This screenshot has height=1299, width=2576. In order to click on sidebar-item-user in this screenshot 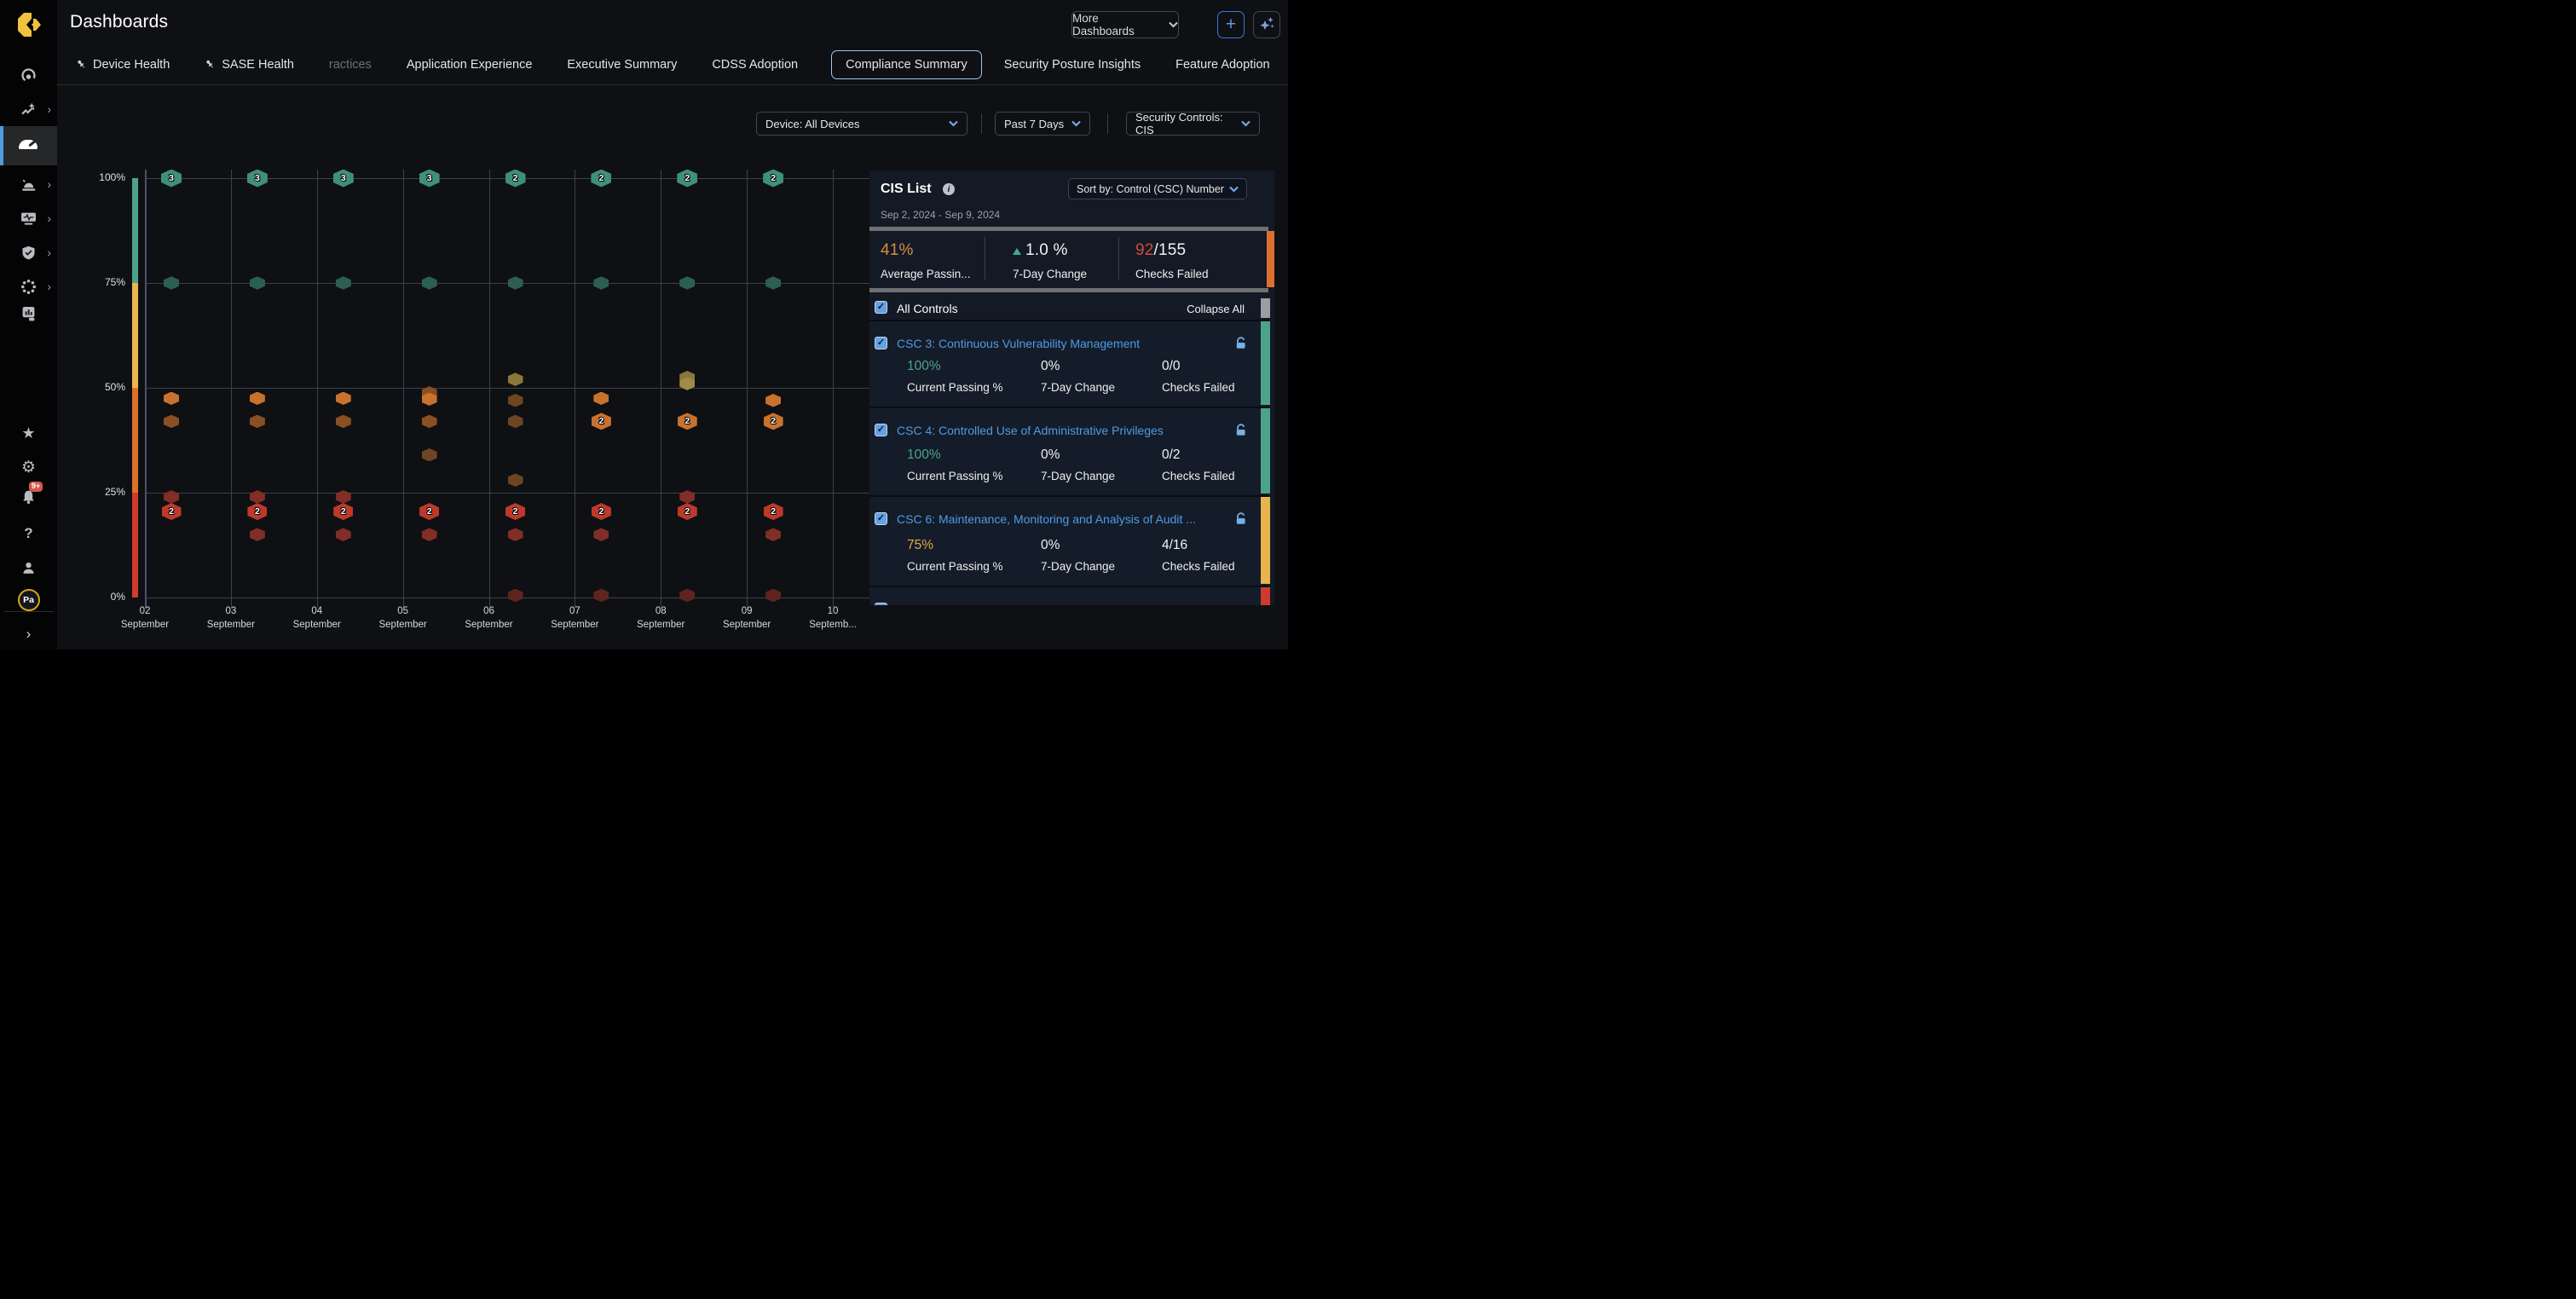, I will do `click(28, 568)`.